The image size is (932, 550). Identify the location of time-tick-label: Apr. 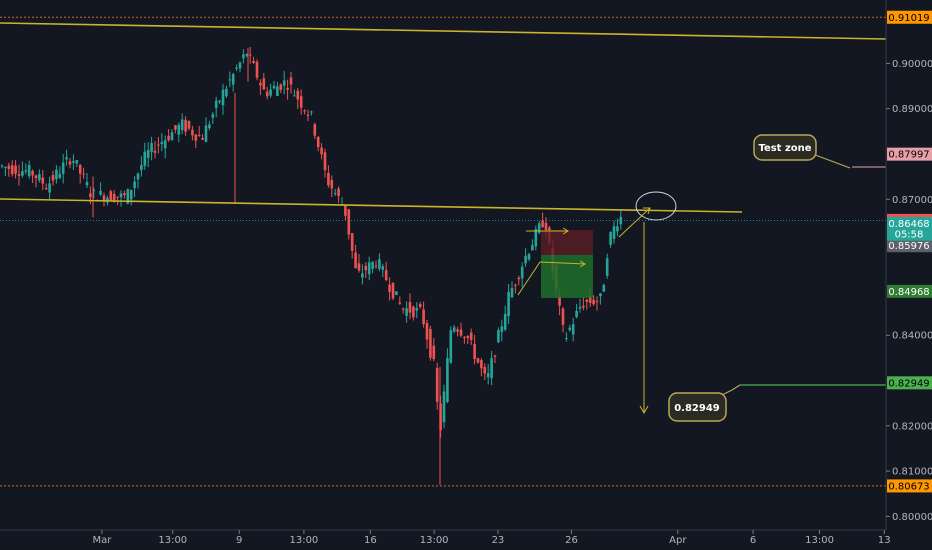
(678, 540).